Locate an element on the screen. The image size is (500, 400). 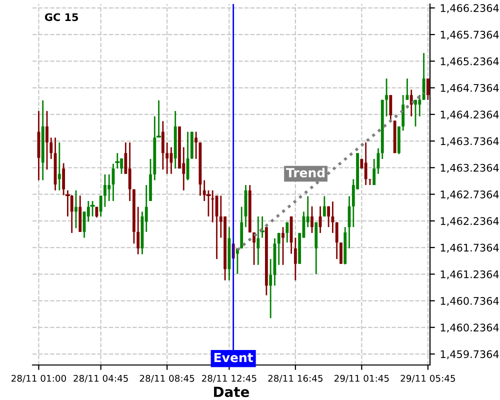
x-tick-label: 28/11 04:45 is located at coordinates (101, 378).